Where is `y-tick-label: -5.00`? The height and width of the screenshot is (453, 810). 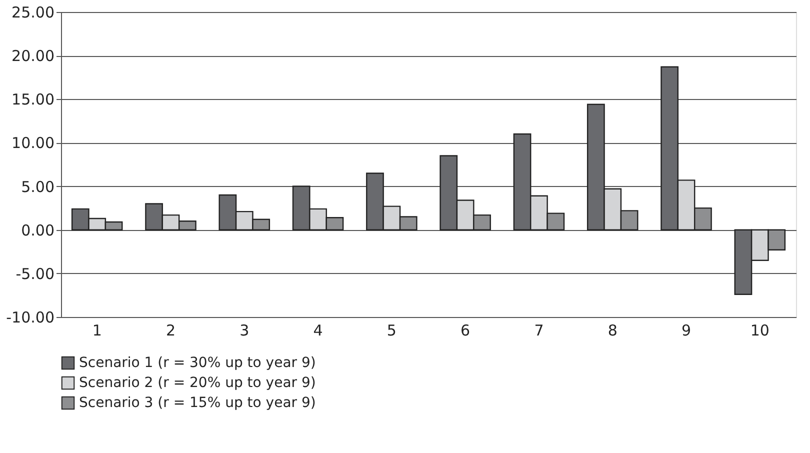 y-tick-label: -5.00 is located at coordinates (35, 273).